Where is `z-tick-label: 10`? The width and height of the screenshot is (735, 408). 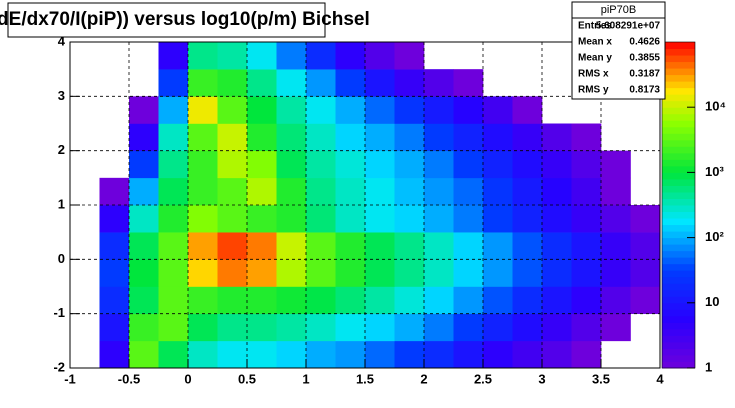 z-tick-label: 10 is located at coordinates (712, 301).